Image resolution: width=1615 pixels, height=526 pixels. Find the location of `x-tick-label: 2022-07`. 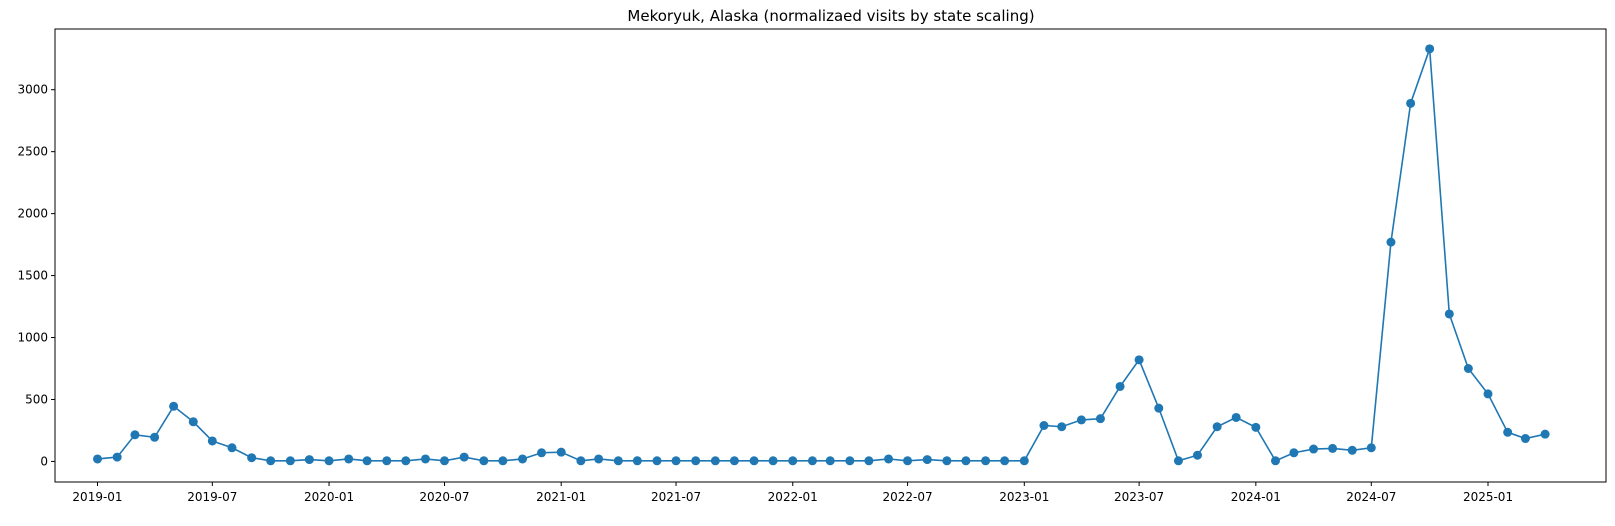

x-tick-label: 2022-07 is located at coordinates (908, 497).